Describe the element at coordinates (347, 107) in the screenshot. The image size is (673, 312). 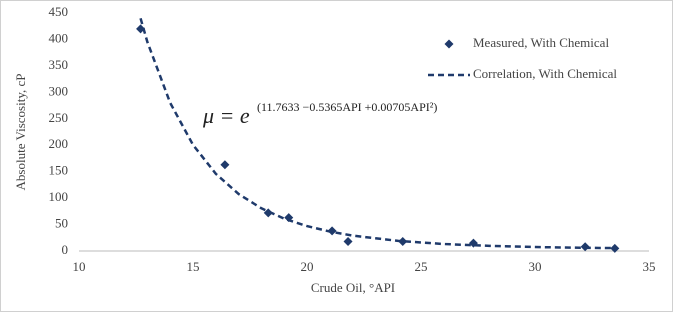
I see `equation-exponent: (11.7633 −0.5365API +0.00705API²)` at that location.